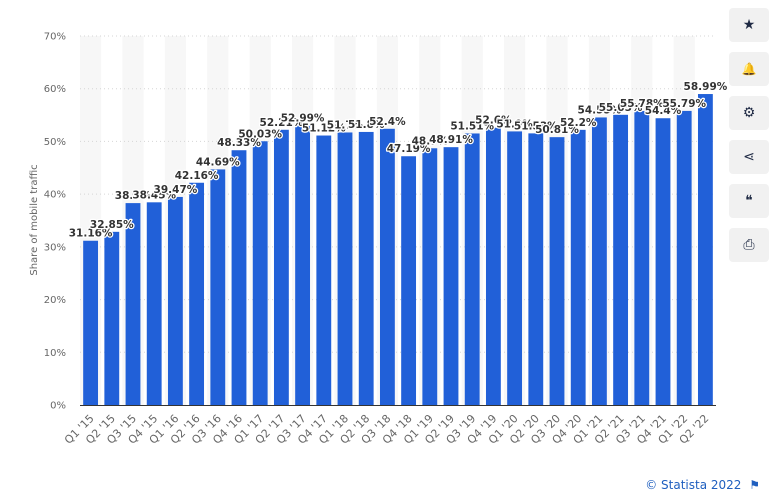 The height and width of the screenshot is (496, 776). I want to click on y-tick-label: 40%, so click(55, 195).